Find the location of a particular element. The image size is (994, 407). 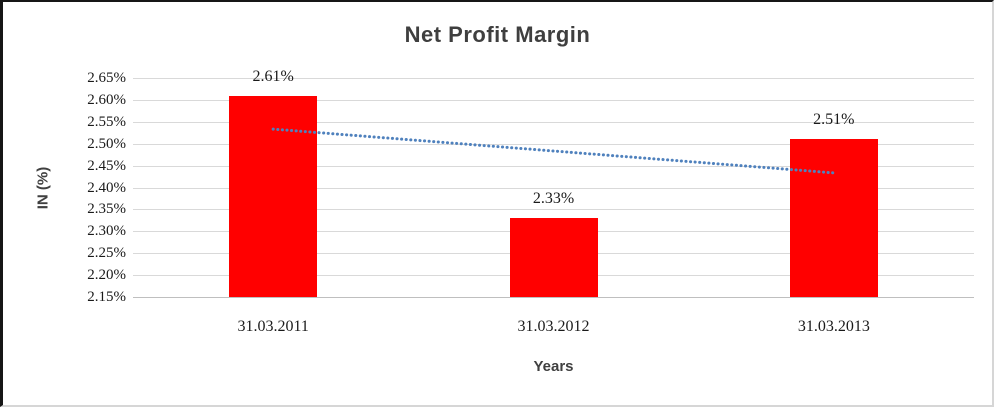

y-tick-label: 2.30% is located at coordinates (106, 231).